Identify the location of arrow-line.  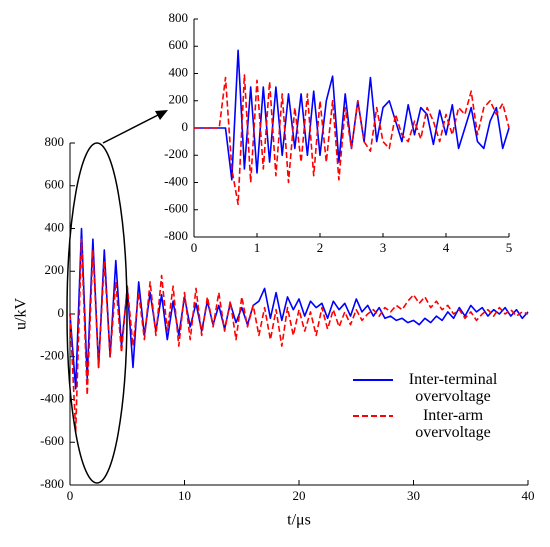
(131, 128).